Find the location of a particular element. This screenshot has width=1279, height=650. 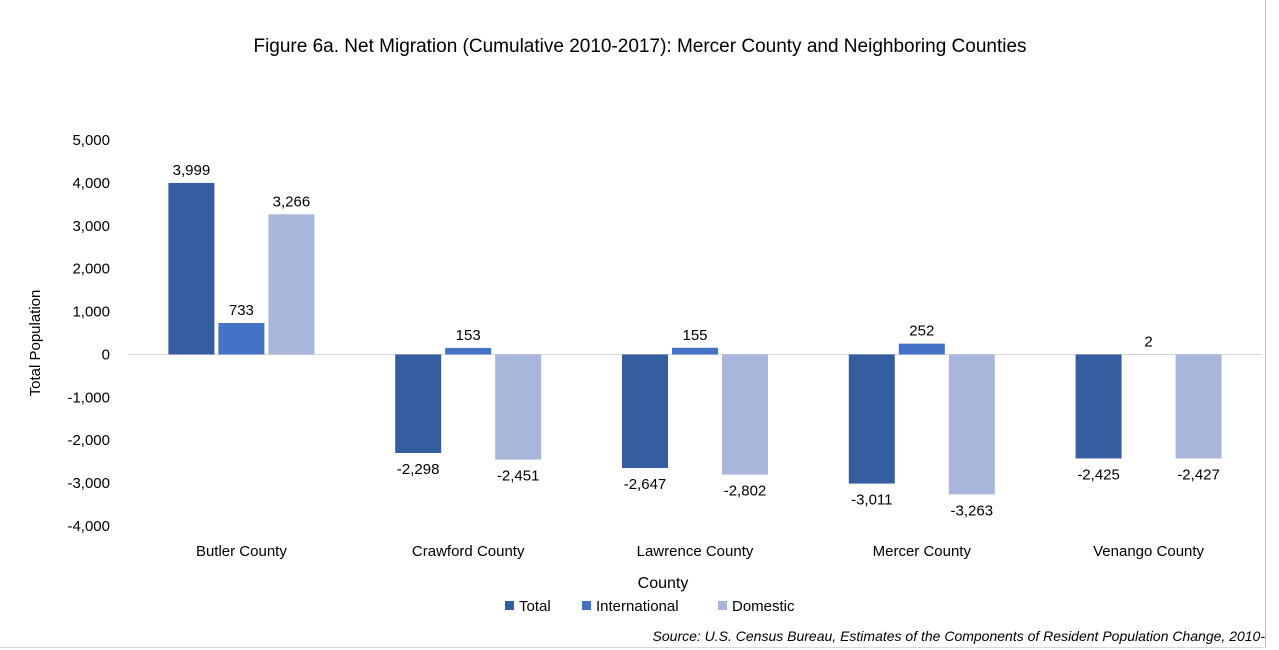

y-tick-label: -2,000 is located at coordinates (88, 440).